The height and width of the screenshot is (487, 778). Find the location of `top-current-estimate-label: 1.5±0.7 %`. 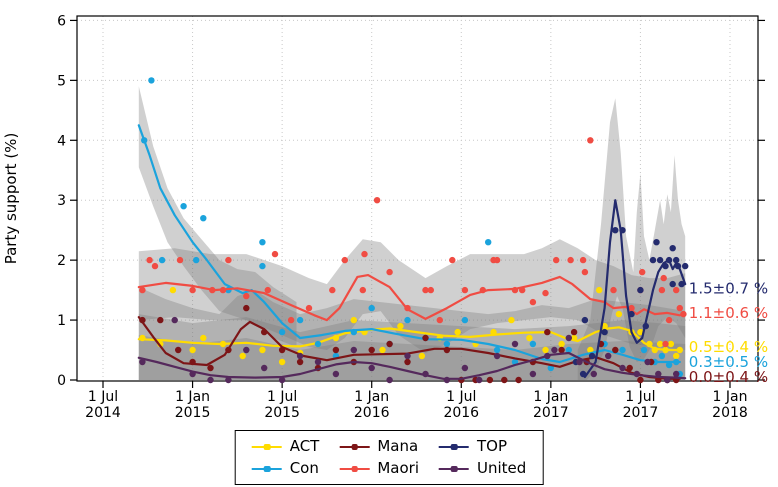

top-current-estimate-label: 1.5±0.7 % is located at coordinates (728, 288).